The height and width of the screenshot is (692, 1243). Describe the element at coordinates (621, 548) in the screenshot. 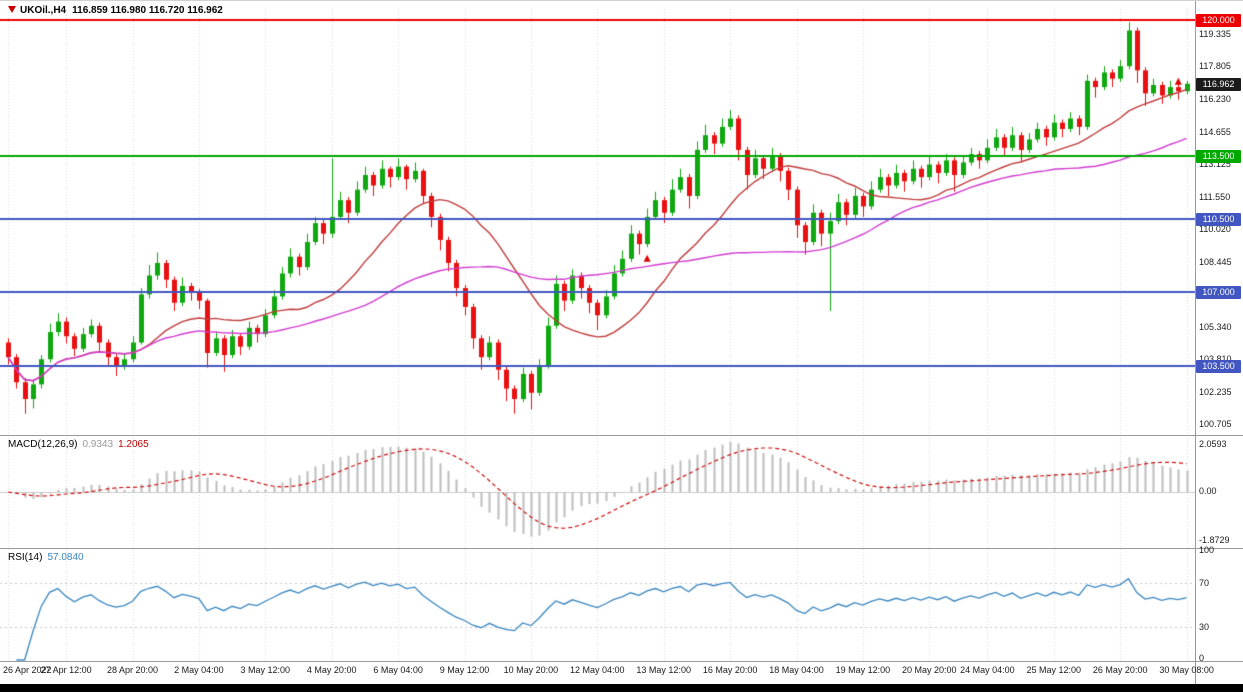

I see `rsi-panel-separator` at that location.